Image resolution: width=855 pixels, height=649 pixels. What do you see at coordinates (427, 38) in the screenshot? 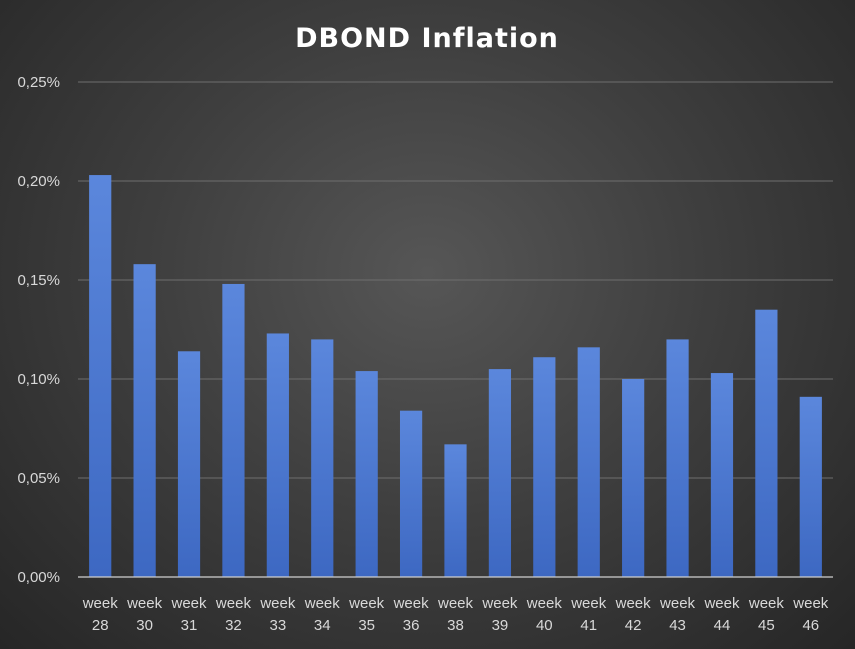
I see `chart-title: DBOND Inflation` at bounding box center [427, 38].